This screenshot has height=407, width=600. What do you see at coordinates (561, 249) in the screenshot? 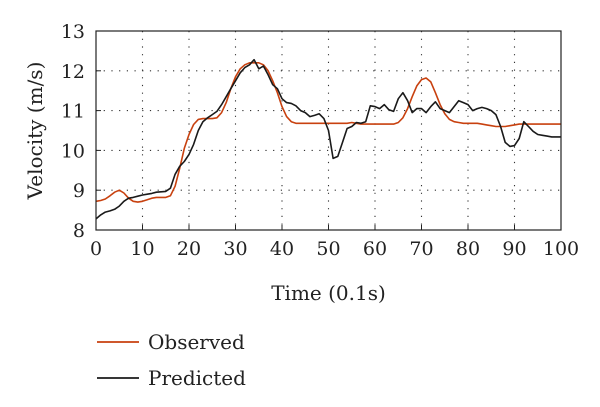
I see `x-tick-label: 100` at bounding box center [561, 249].